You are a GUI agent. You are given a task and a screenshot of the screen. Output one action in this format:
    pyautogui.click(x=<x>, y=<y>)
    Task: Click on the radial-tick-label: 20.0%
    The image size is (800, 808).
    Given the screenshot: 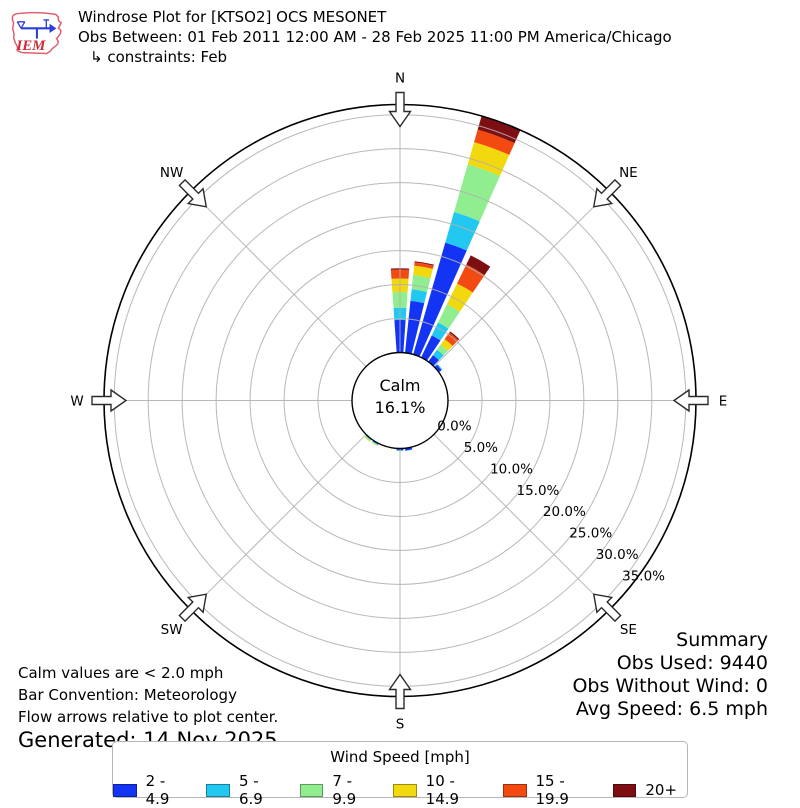 What is the action you would take?
    pyautogui.click(x=564, y=512)
    